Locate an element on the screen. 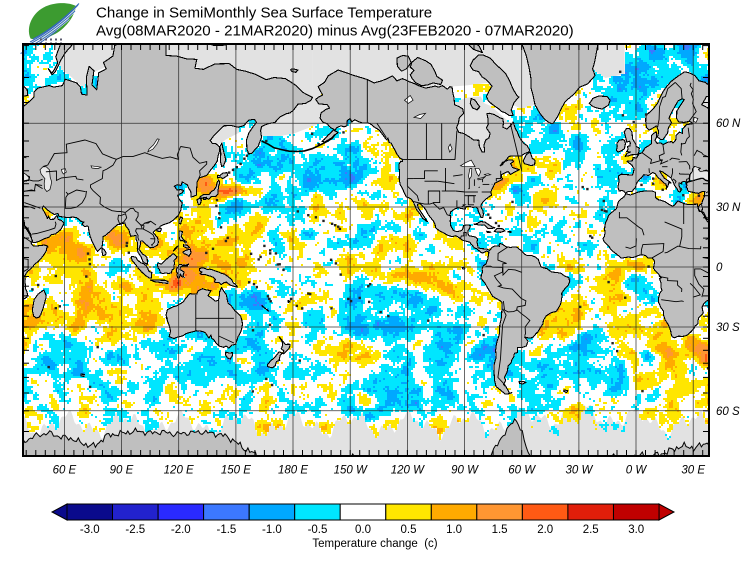 Image resolution: width=755 pixels, height=565 pixels. svg-text: 2.5 is located at coordinates (591, 530).